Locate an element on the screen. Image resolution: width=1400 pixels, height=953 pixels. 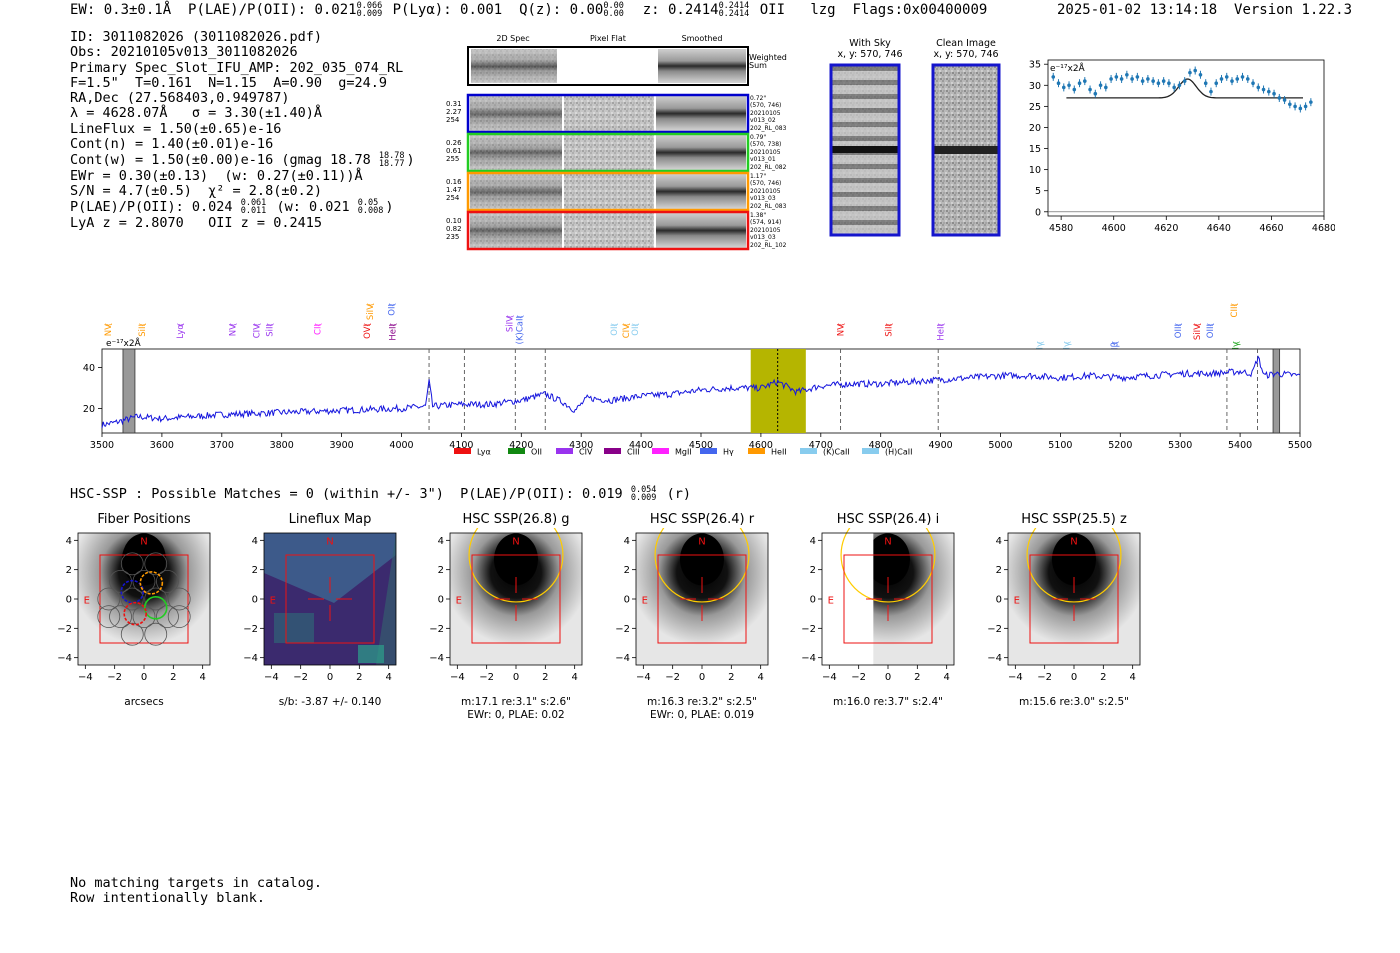
panel-title: HSC SSP(25.5) z is located at coordinates (1074, 519).